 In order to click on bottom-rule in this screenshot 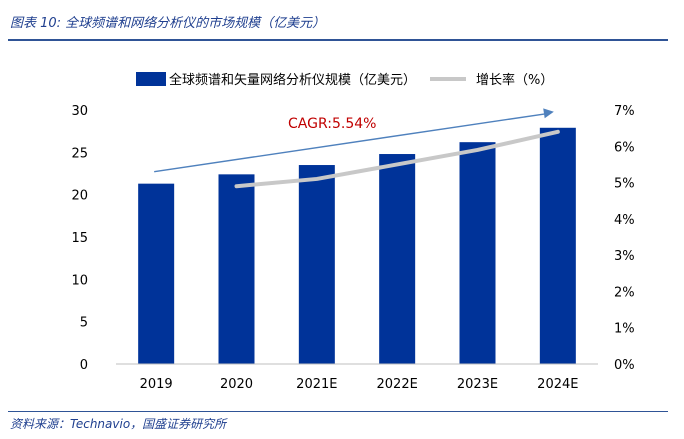, I will do `click(338, 411)`.